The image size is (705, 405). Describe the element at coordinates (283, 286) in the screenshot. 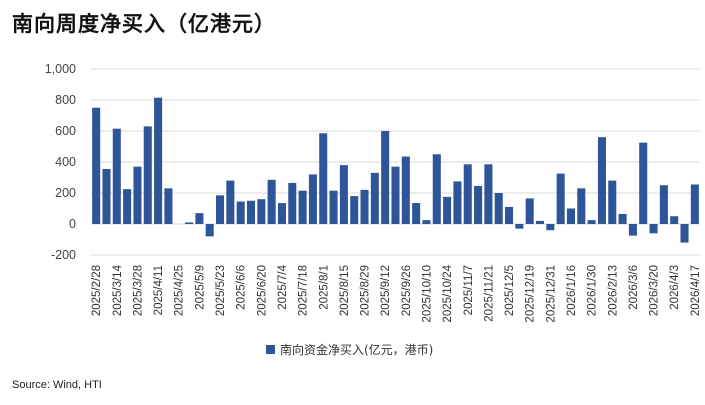

I see `x-tick-label: 2025/7/4` at that location.